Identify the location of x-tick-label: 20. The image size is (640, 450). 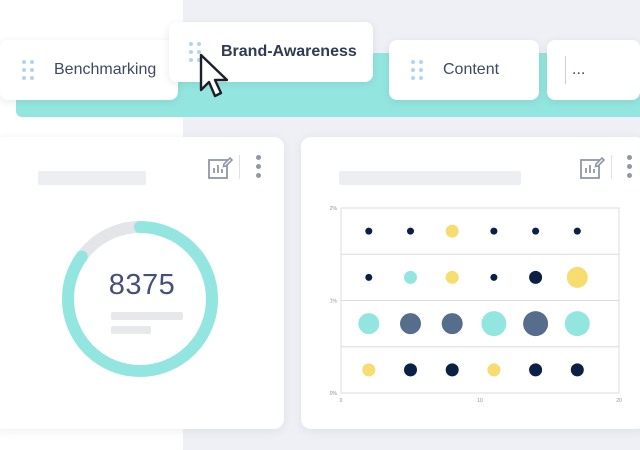
(619, 401).